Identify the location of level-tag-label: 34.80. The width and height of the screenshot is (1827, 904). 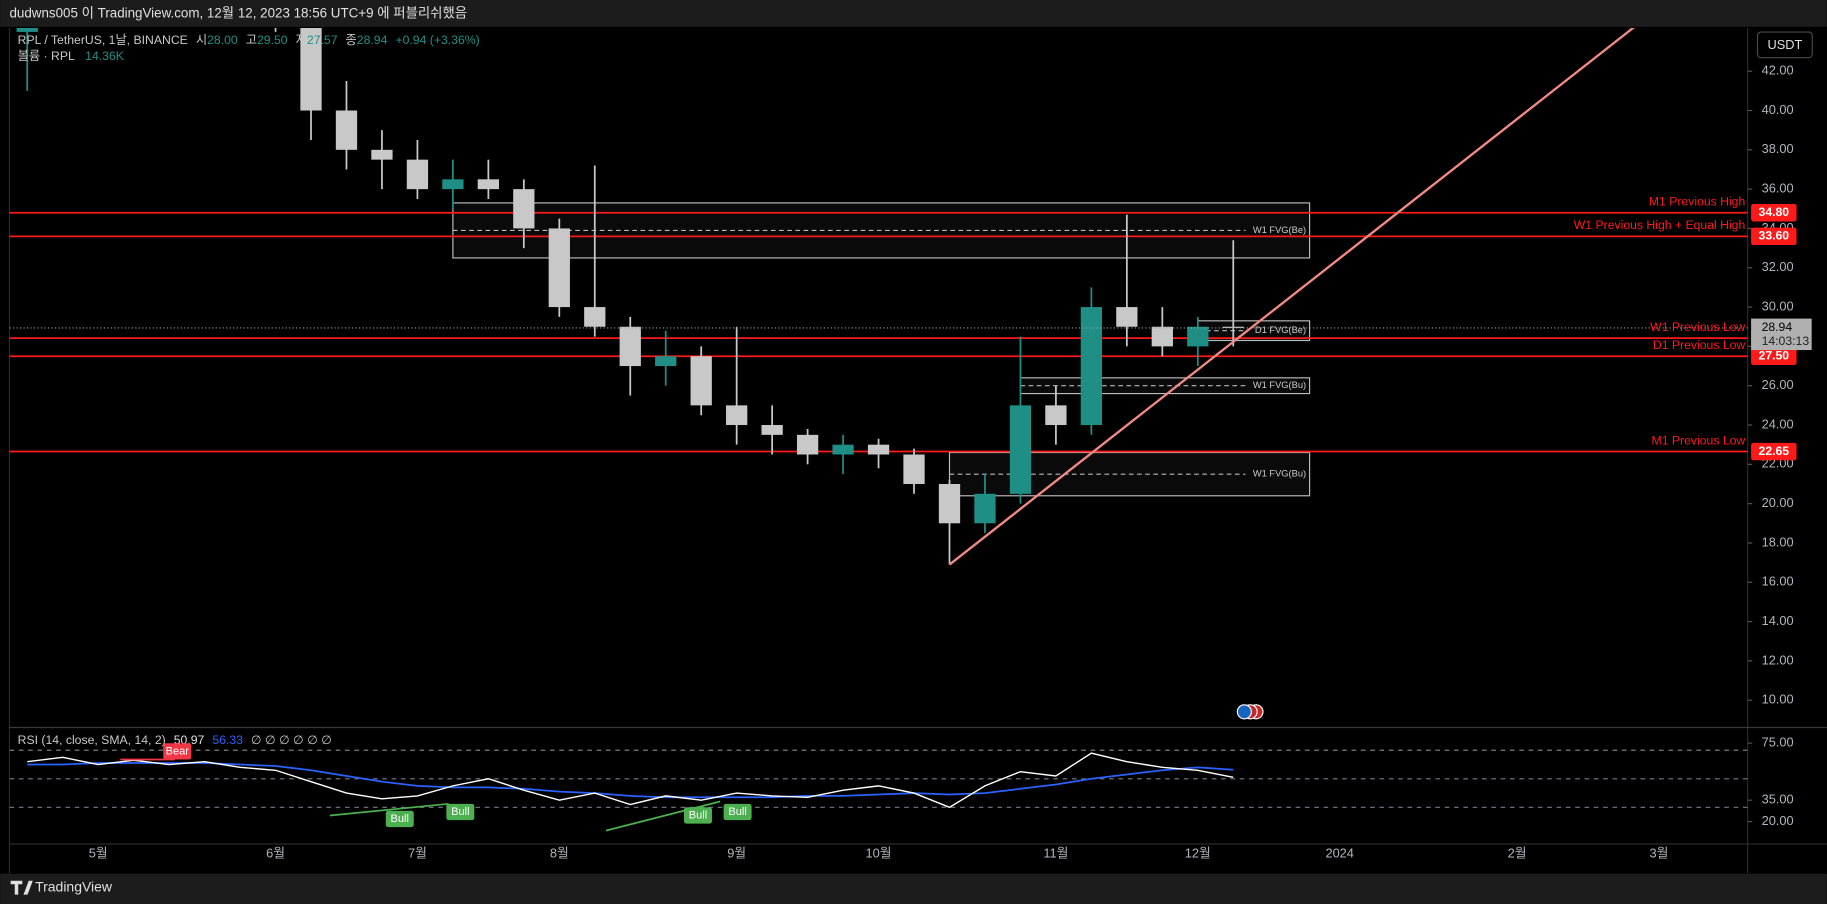
(1774, 212).